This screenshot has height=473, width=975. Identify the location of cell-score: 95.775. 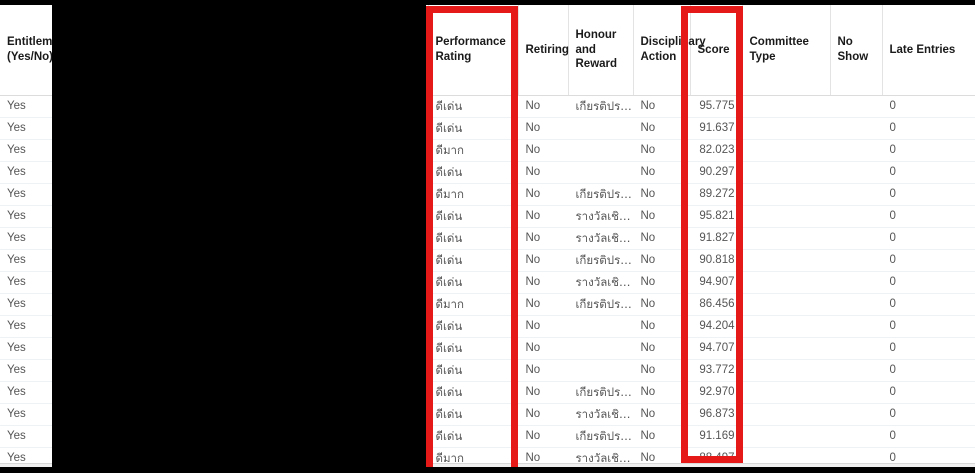
(716, 106).